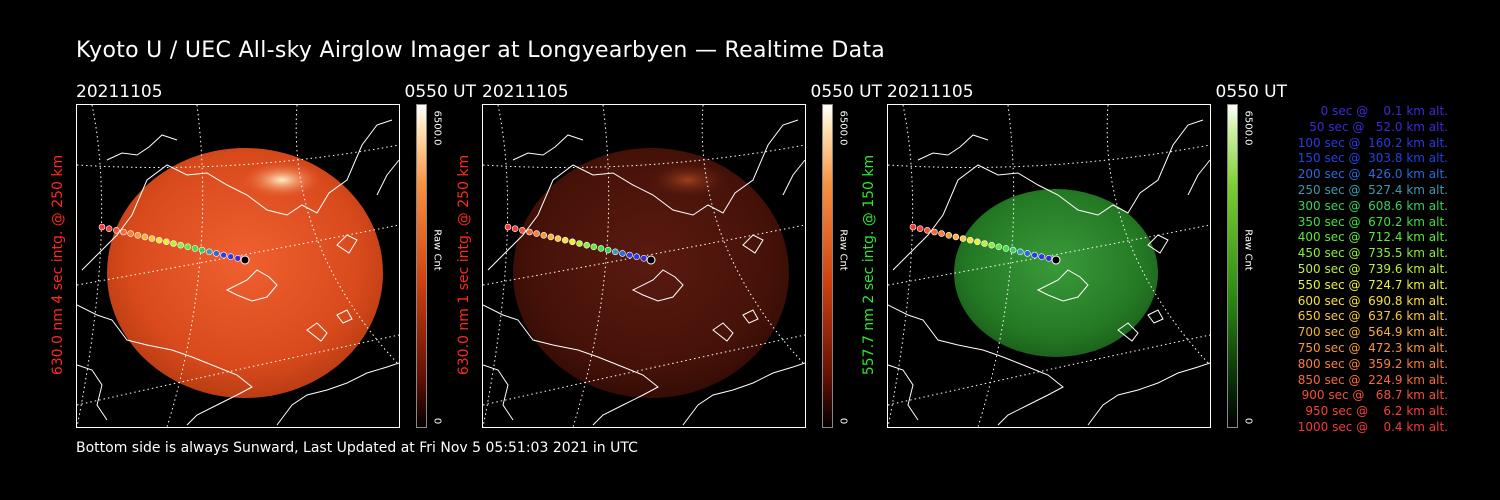  Describe the element at coordinates (1372, 426) in the screenshot. I see `legend-item: 1000 sec @ 0.4 km alt.` at that location.